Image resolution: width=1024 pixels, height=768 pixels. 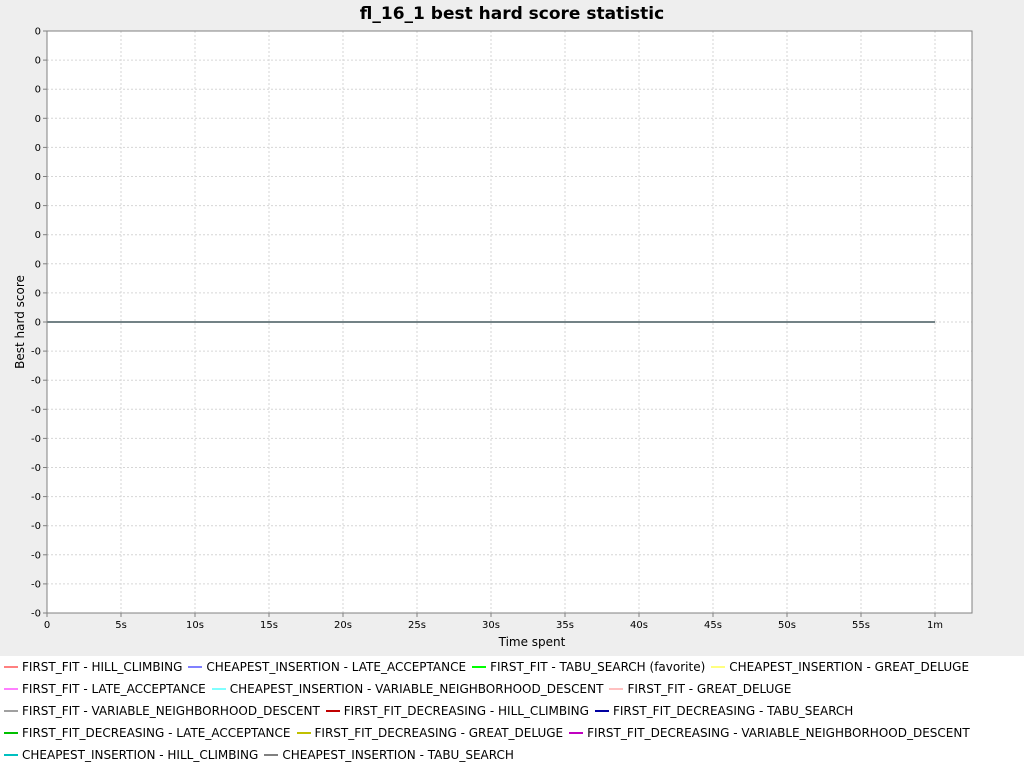 What do you see at coordinates (20, 322) in the screenshot?
I see `y-axis-label: Best hard score` at bounding box center [20, 322].